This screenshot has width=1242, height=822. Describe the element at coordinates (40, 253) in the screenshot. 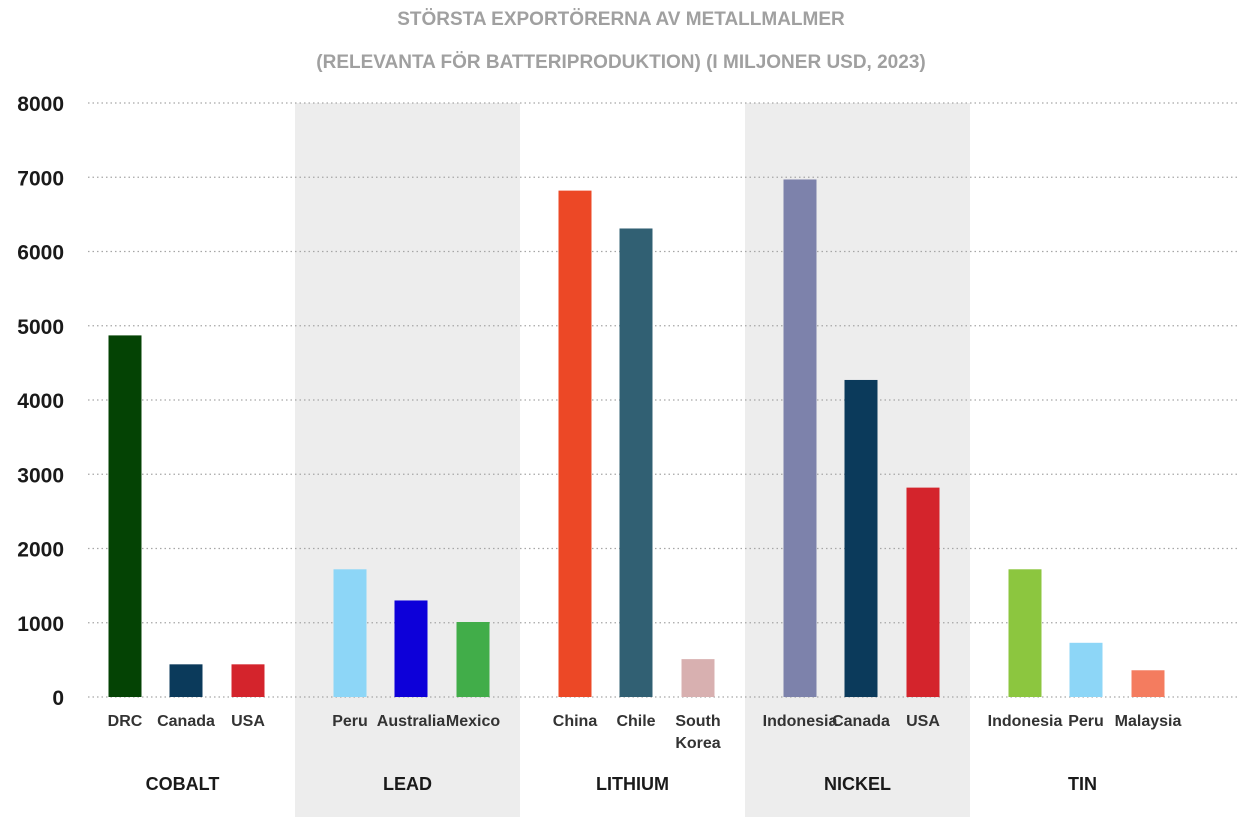

I see `y-tick-label: 6000` at that location.